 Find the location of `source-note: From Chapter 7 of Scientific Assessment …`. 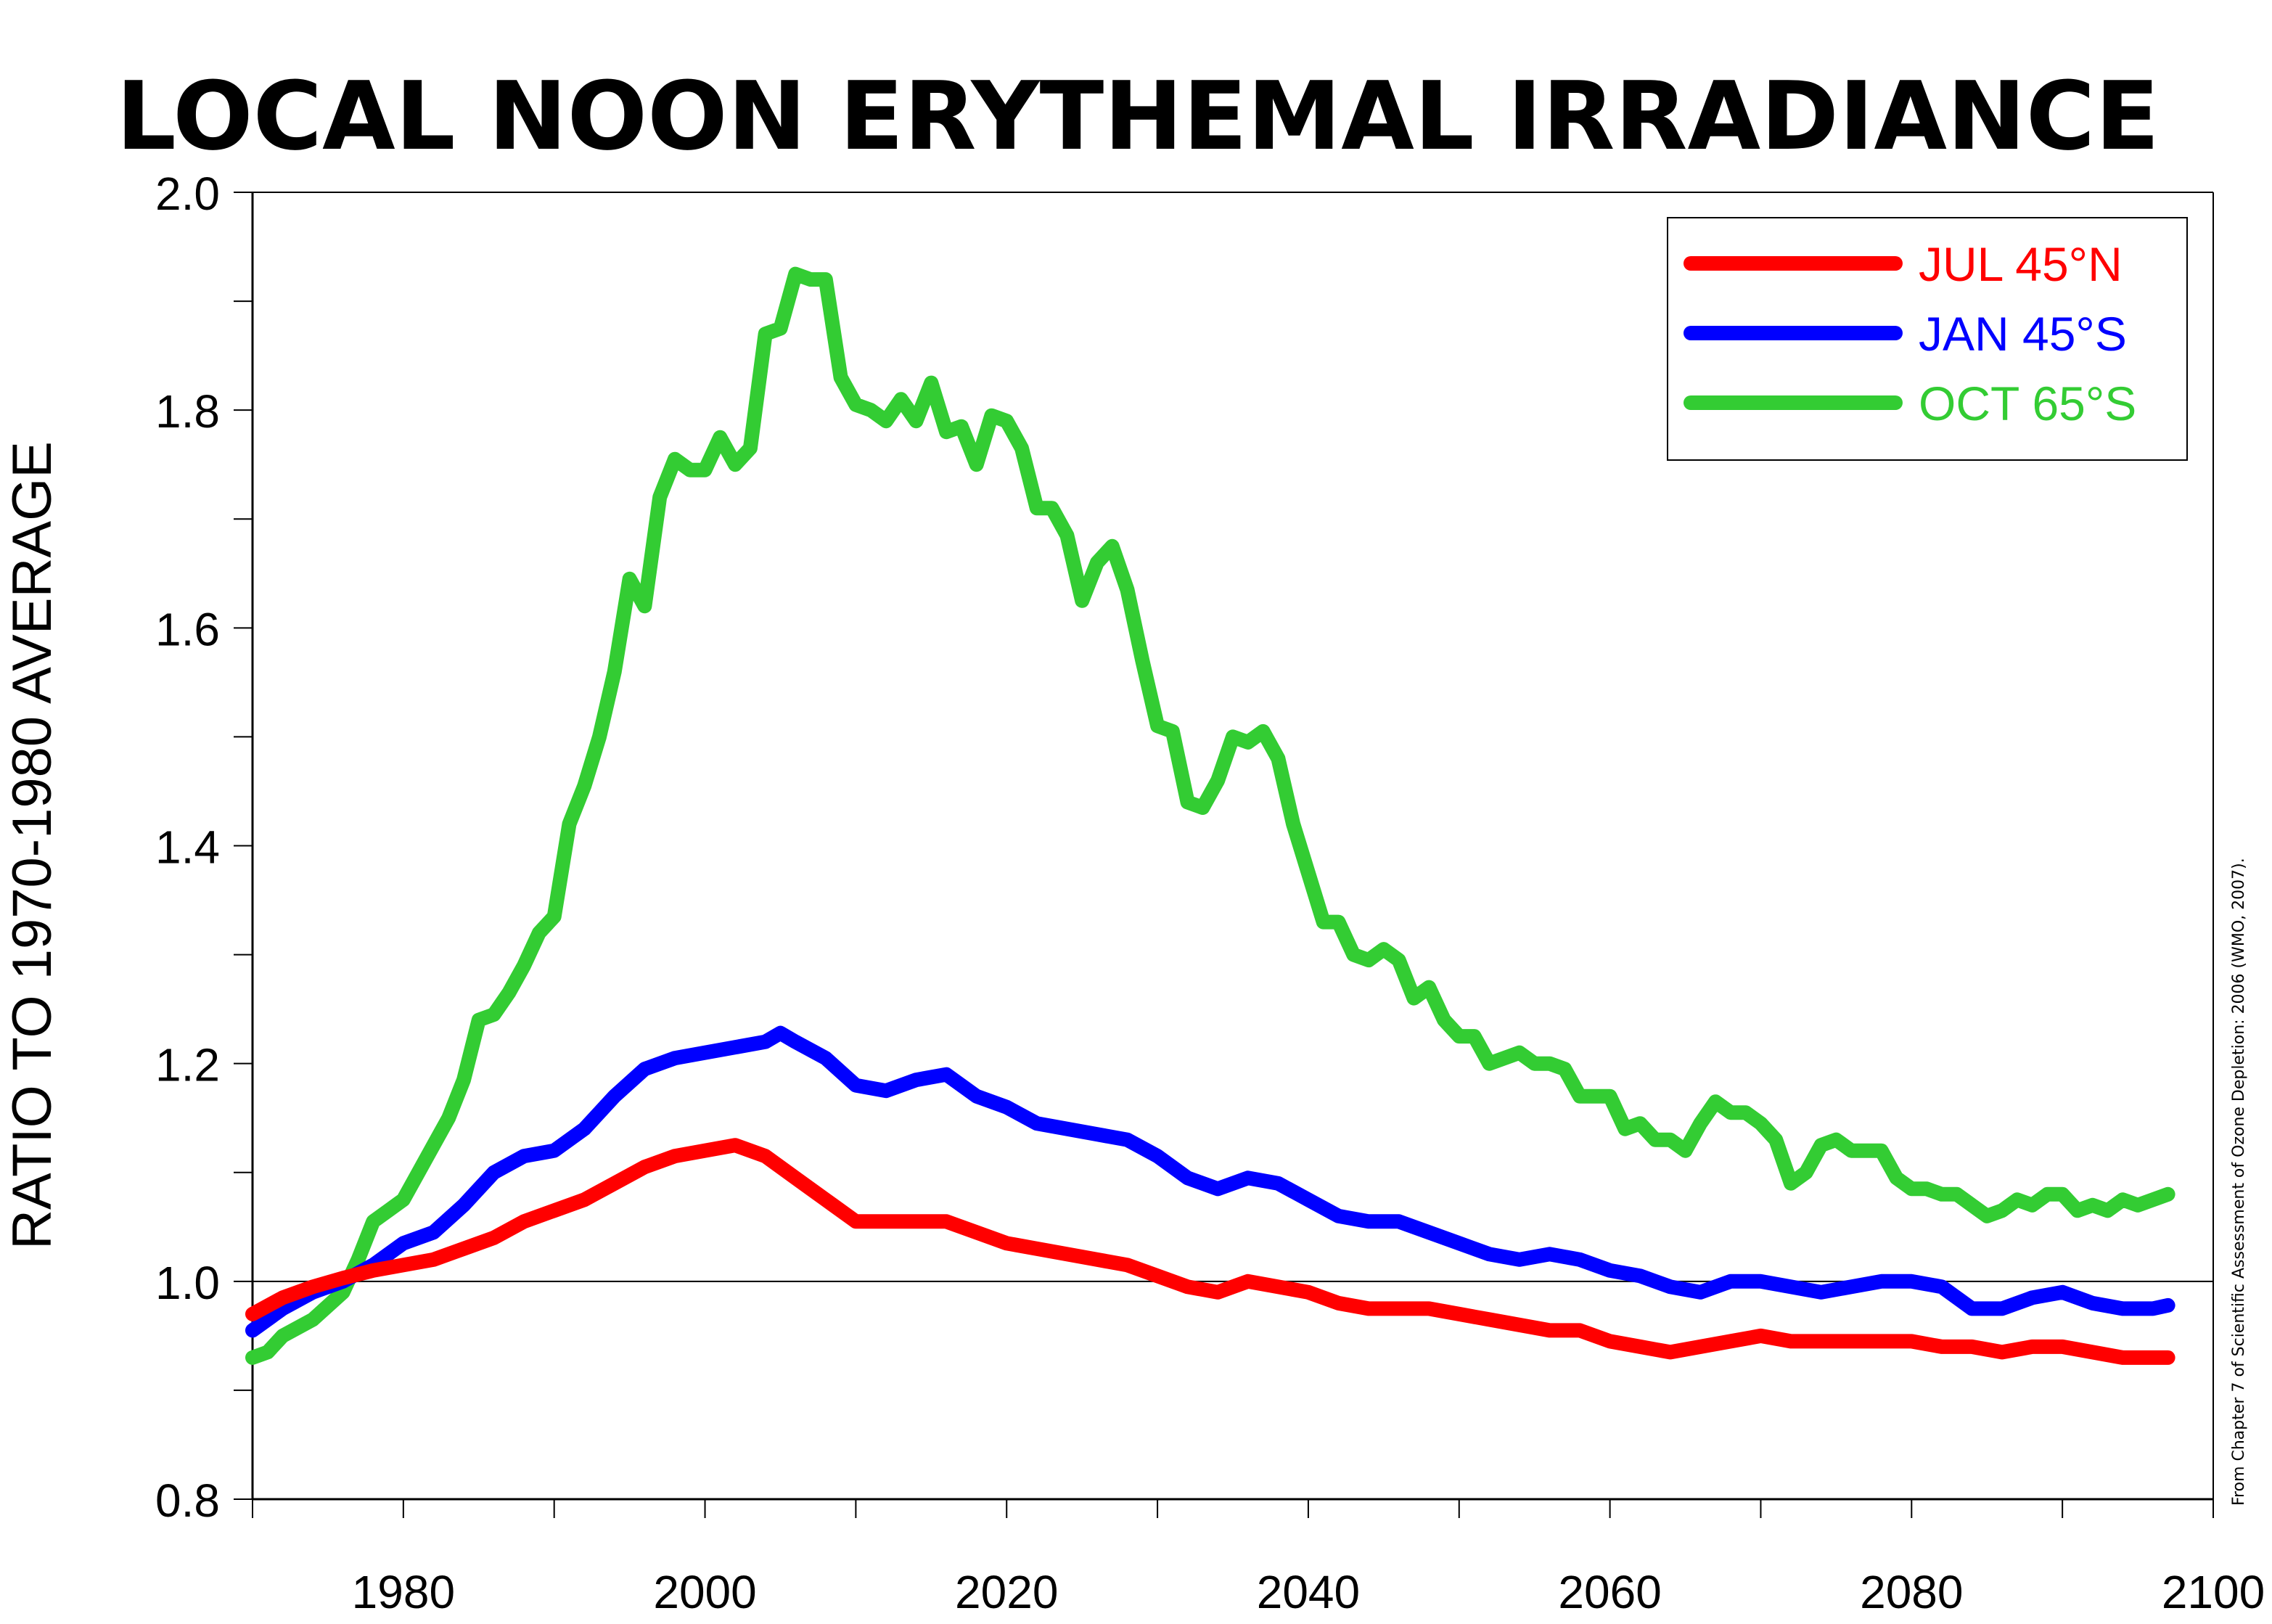

source-note: From Chapter 7 of Scientific Assessment … is located at coordinates (2239, 1182).